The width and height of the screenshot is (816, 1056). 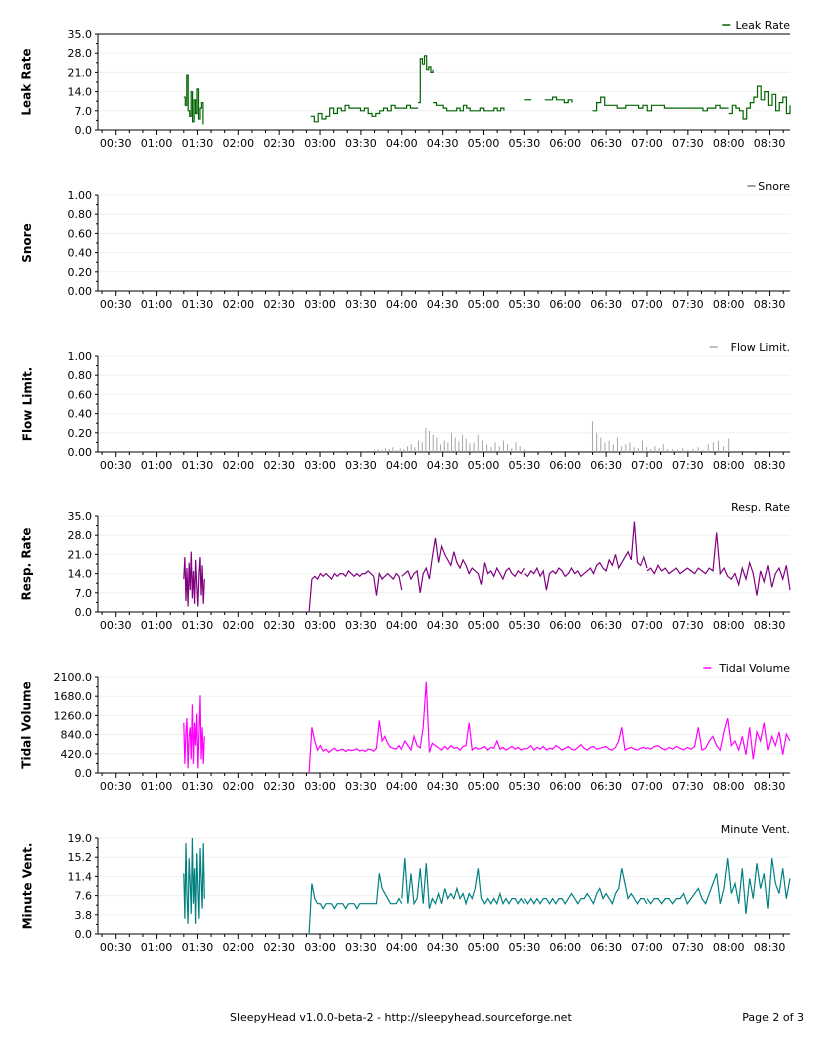 I want to click on y-tick-label: 840.0, so click(x=77, y=735).